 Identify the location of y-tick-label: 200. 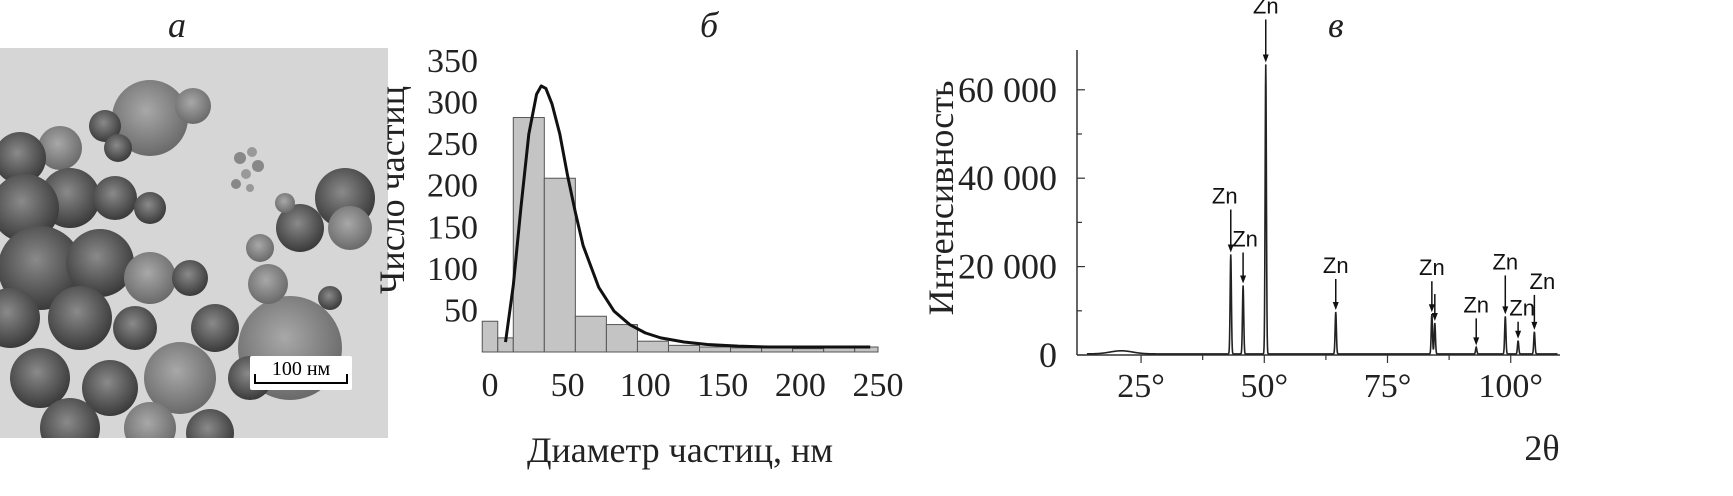
(452, 186).